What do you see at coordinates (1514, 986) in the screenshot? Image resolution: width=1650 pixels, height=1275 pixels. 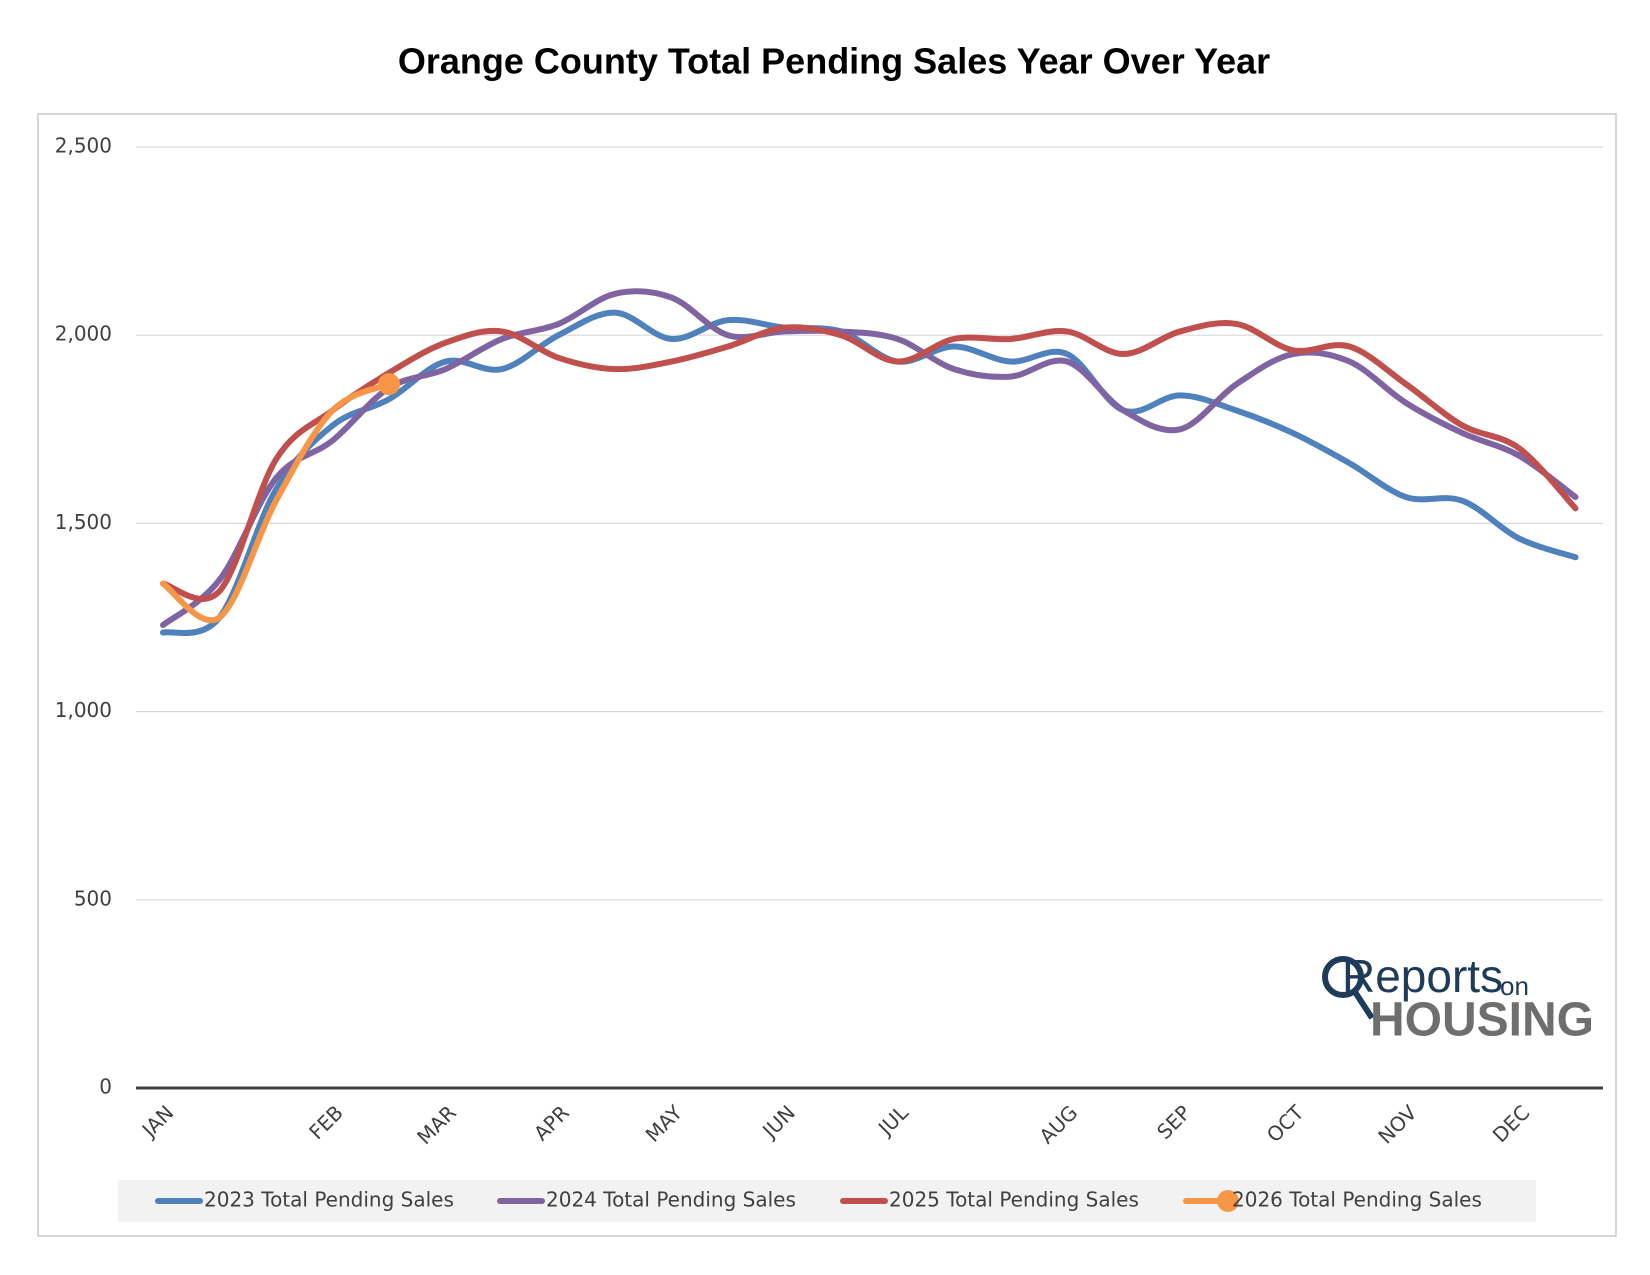 I see `logo-small: on` at bounding box center [1514, 986].